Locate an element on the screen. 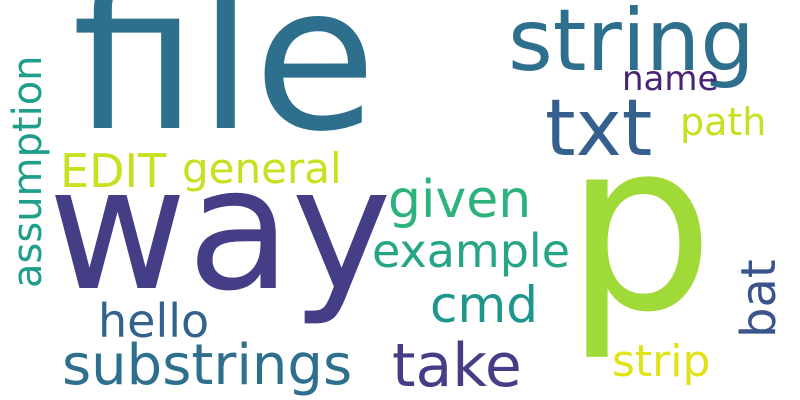 The image size is (800, 400). word-substrings: substrings is located at coordinates (207, 365).